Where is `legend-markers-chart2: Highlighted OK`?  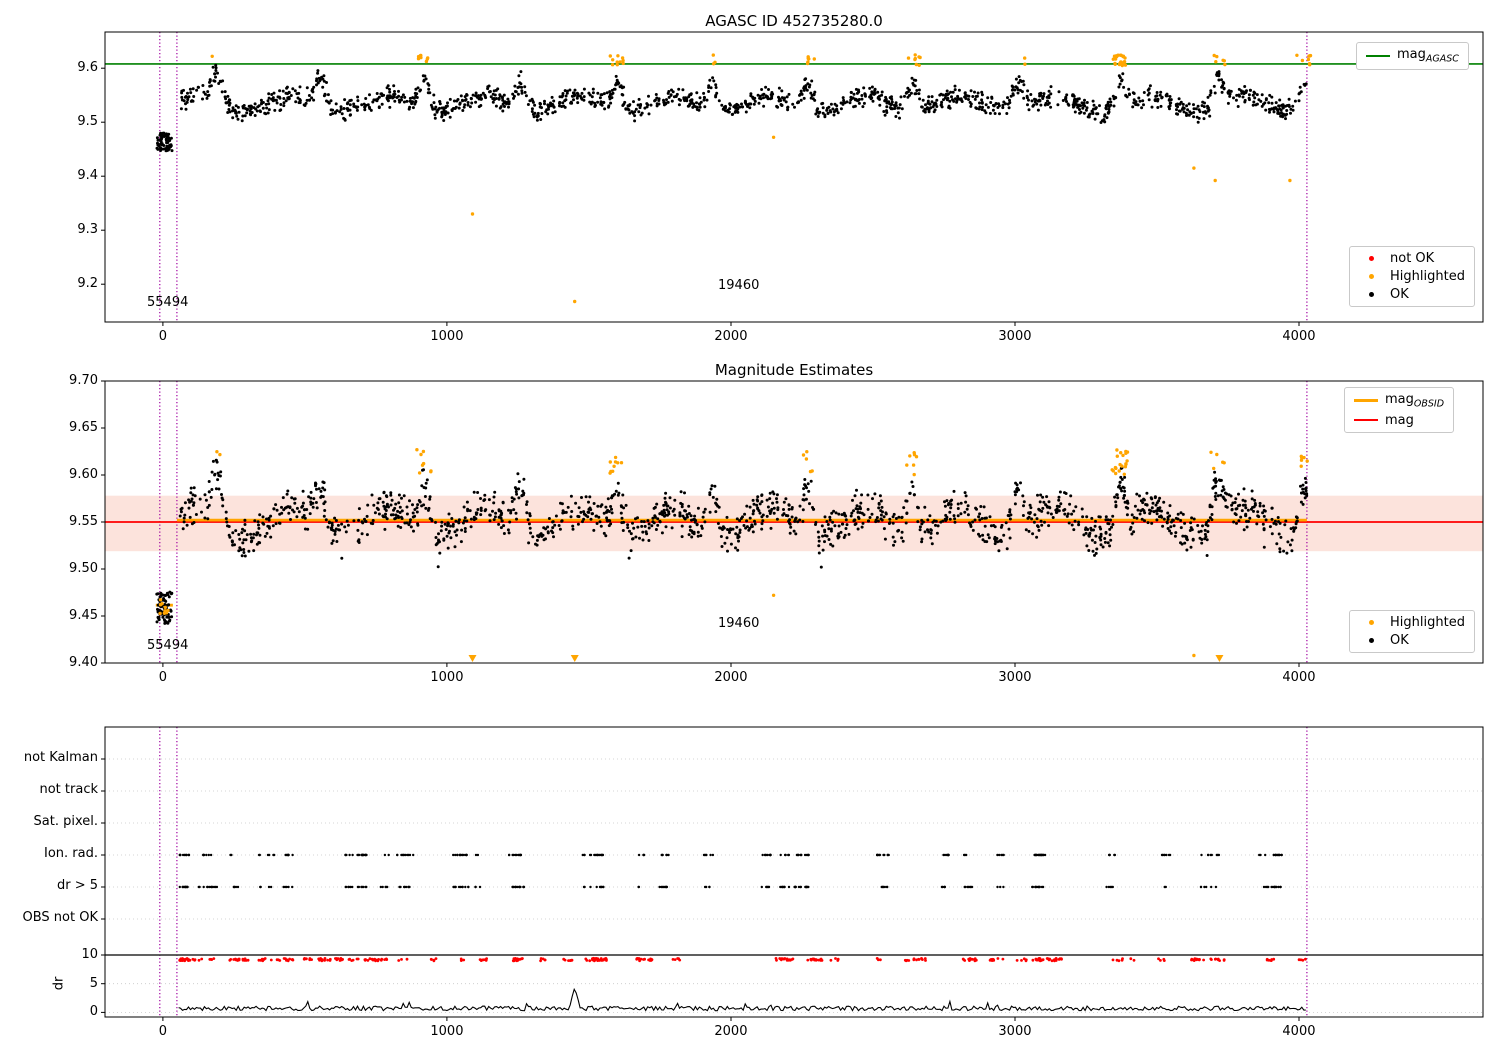 legend-markers-chart2: Highlighted OK is located at coordinates (1412, 631).